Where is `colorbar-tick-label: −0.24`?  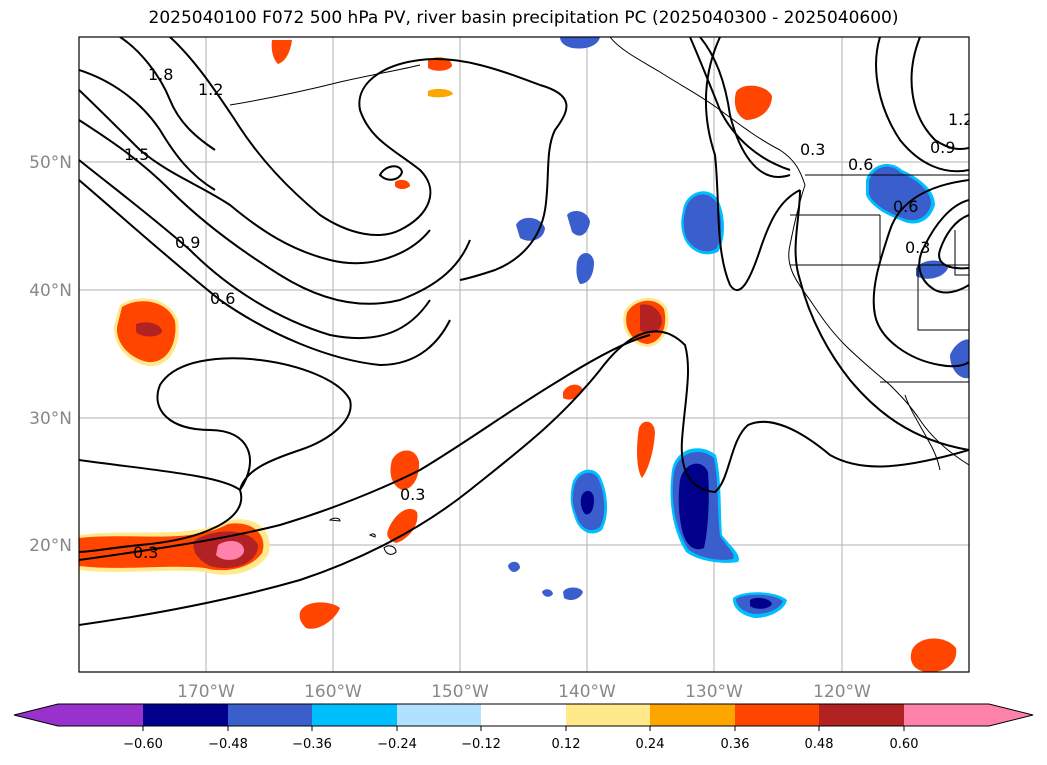 colorbar-tick-label: −0.24 is located at coordinates (397, 744).